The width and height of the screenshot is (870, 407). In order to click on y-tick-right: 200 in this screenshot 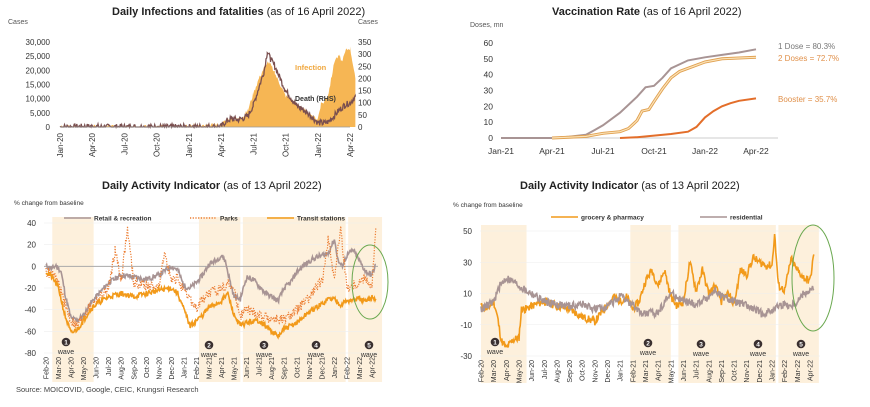, I will do `click(365, 78)`.